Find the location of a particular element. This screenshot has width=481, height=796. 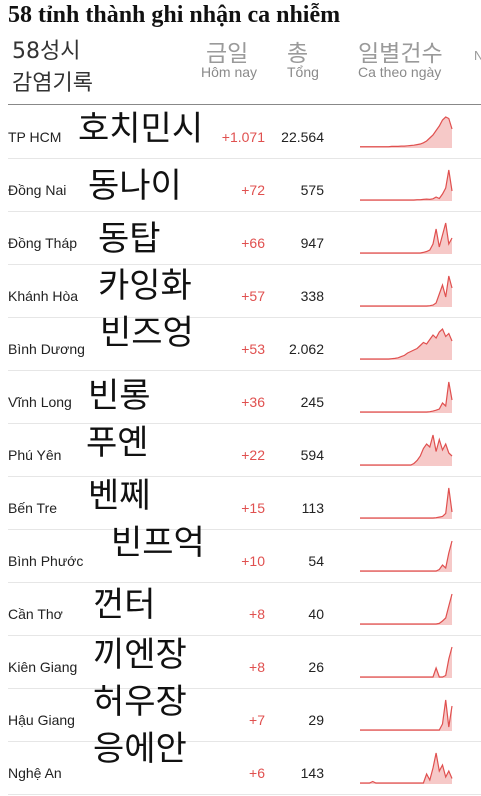

table-row: Bến Tre 벤쩨 +15 113 is located at coordinates (244, 503).